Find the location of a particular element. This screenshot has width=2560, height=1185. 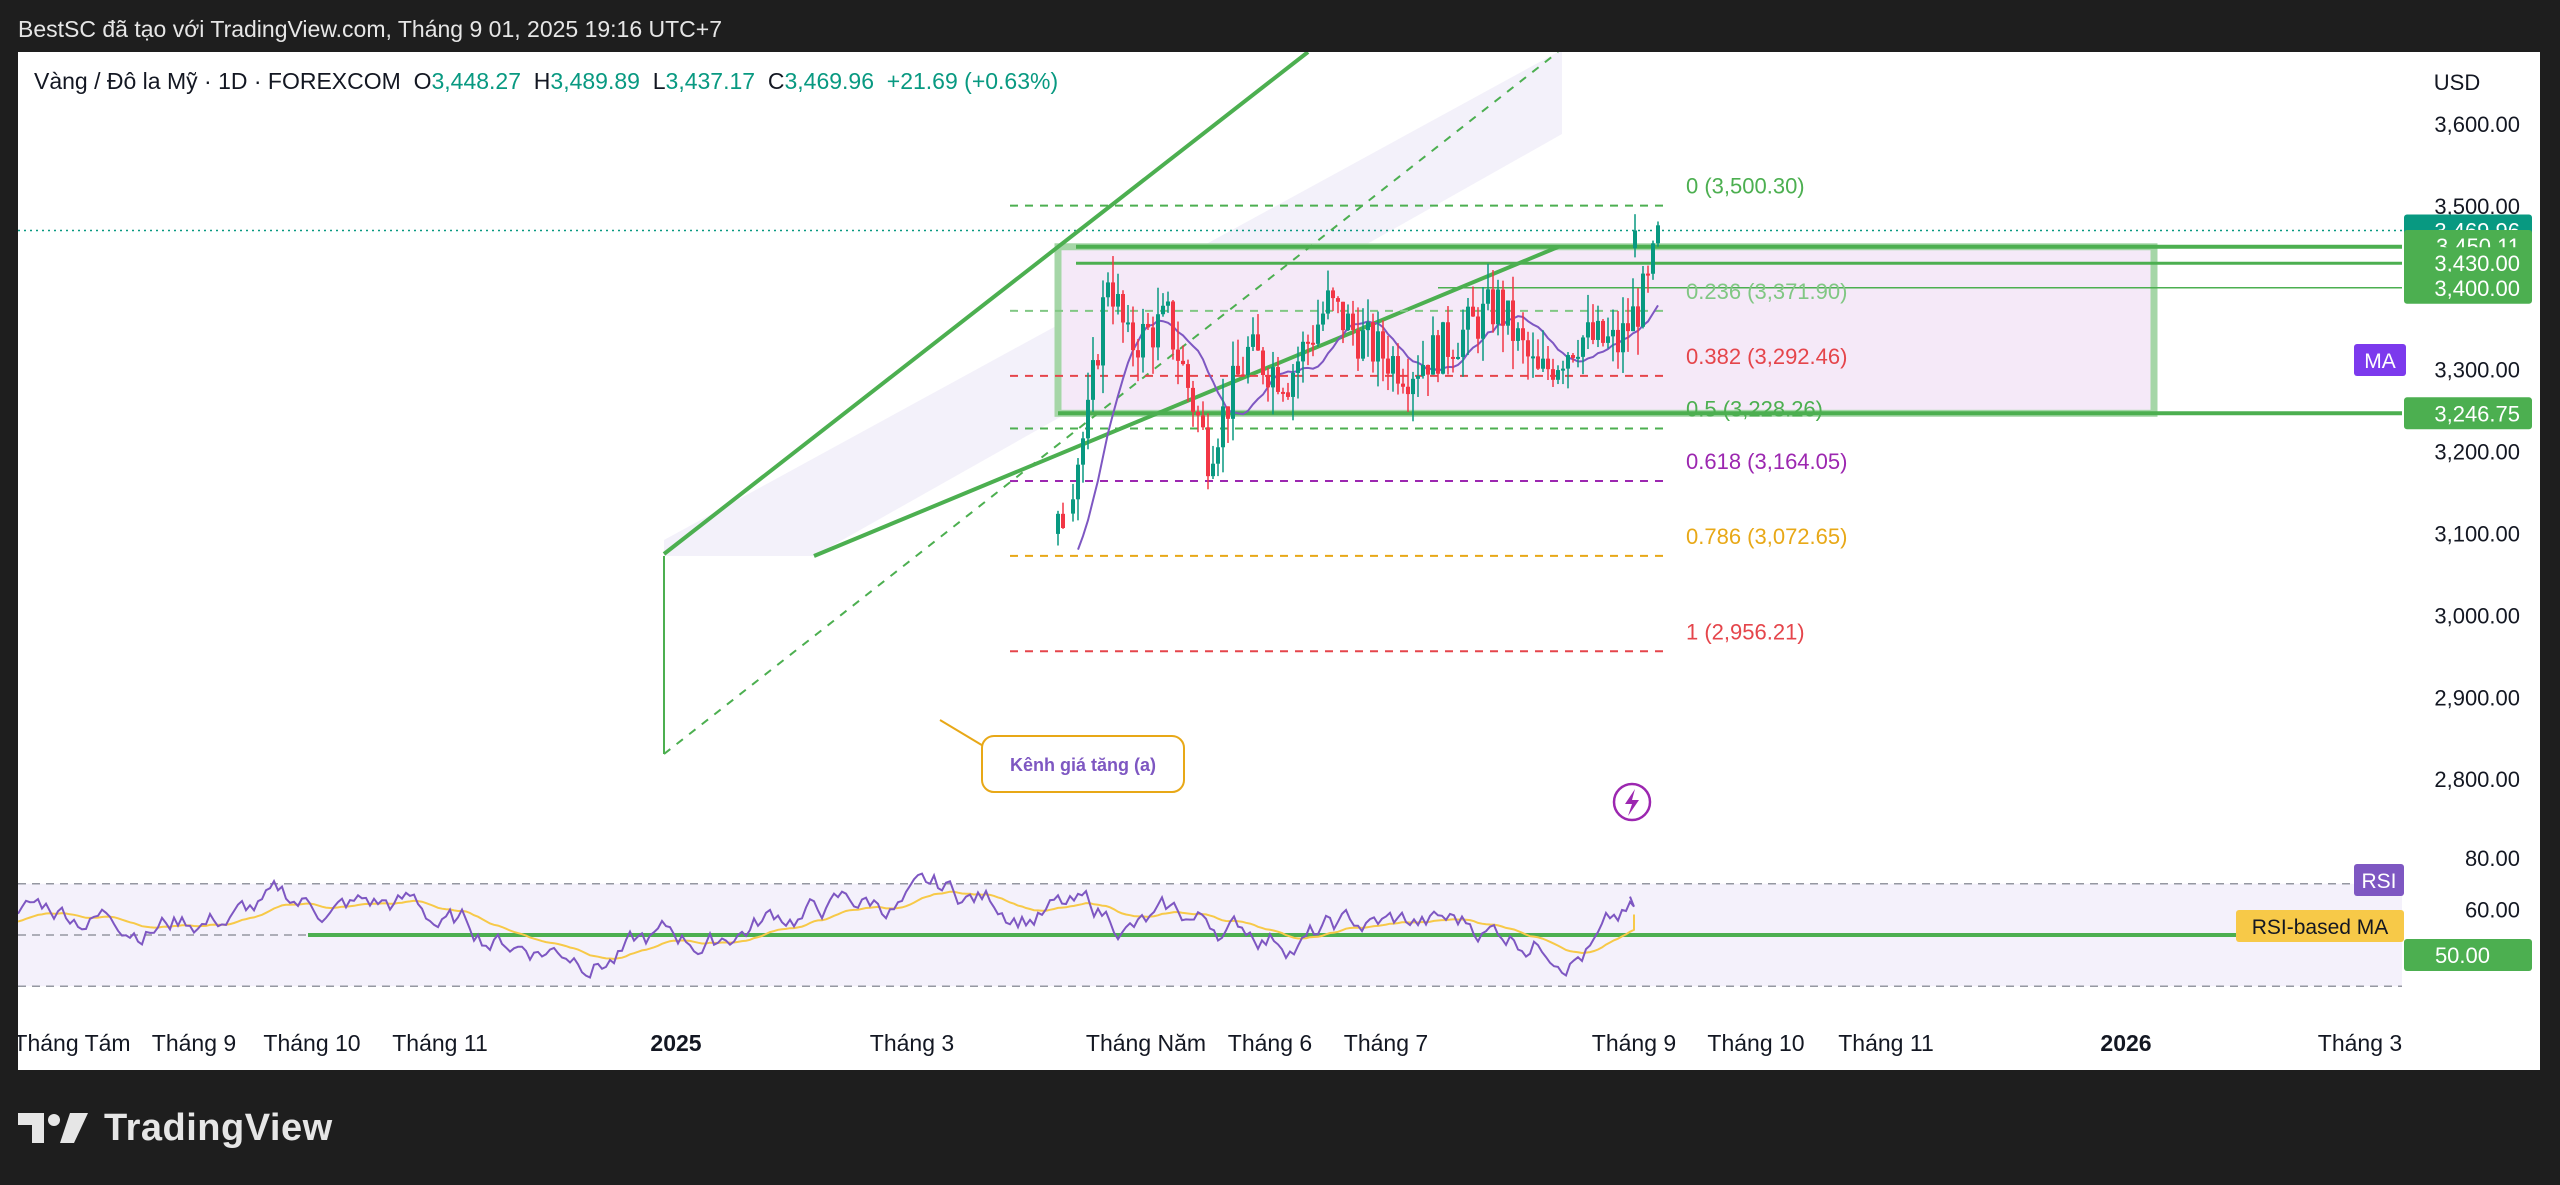

currency-button: USD is located at coordinates (2457, 83).